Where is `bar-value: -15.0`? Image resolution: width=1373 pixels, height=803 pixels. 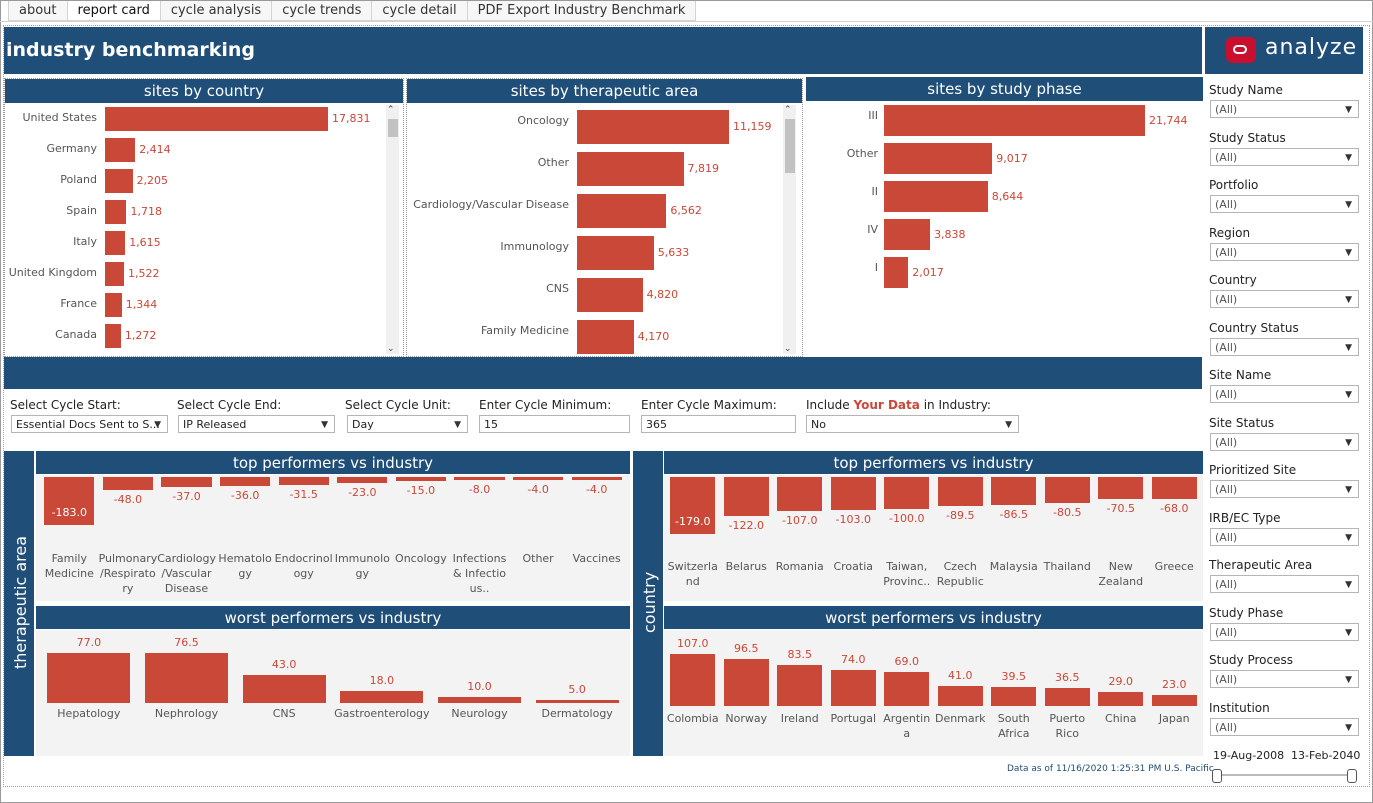
bar-value: -15.0 is located at coordinates (421, 490).